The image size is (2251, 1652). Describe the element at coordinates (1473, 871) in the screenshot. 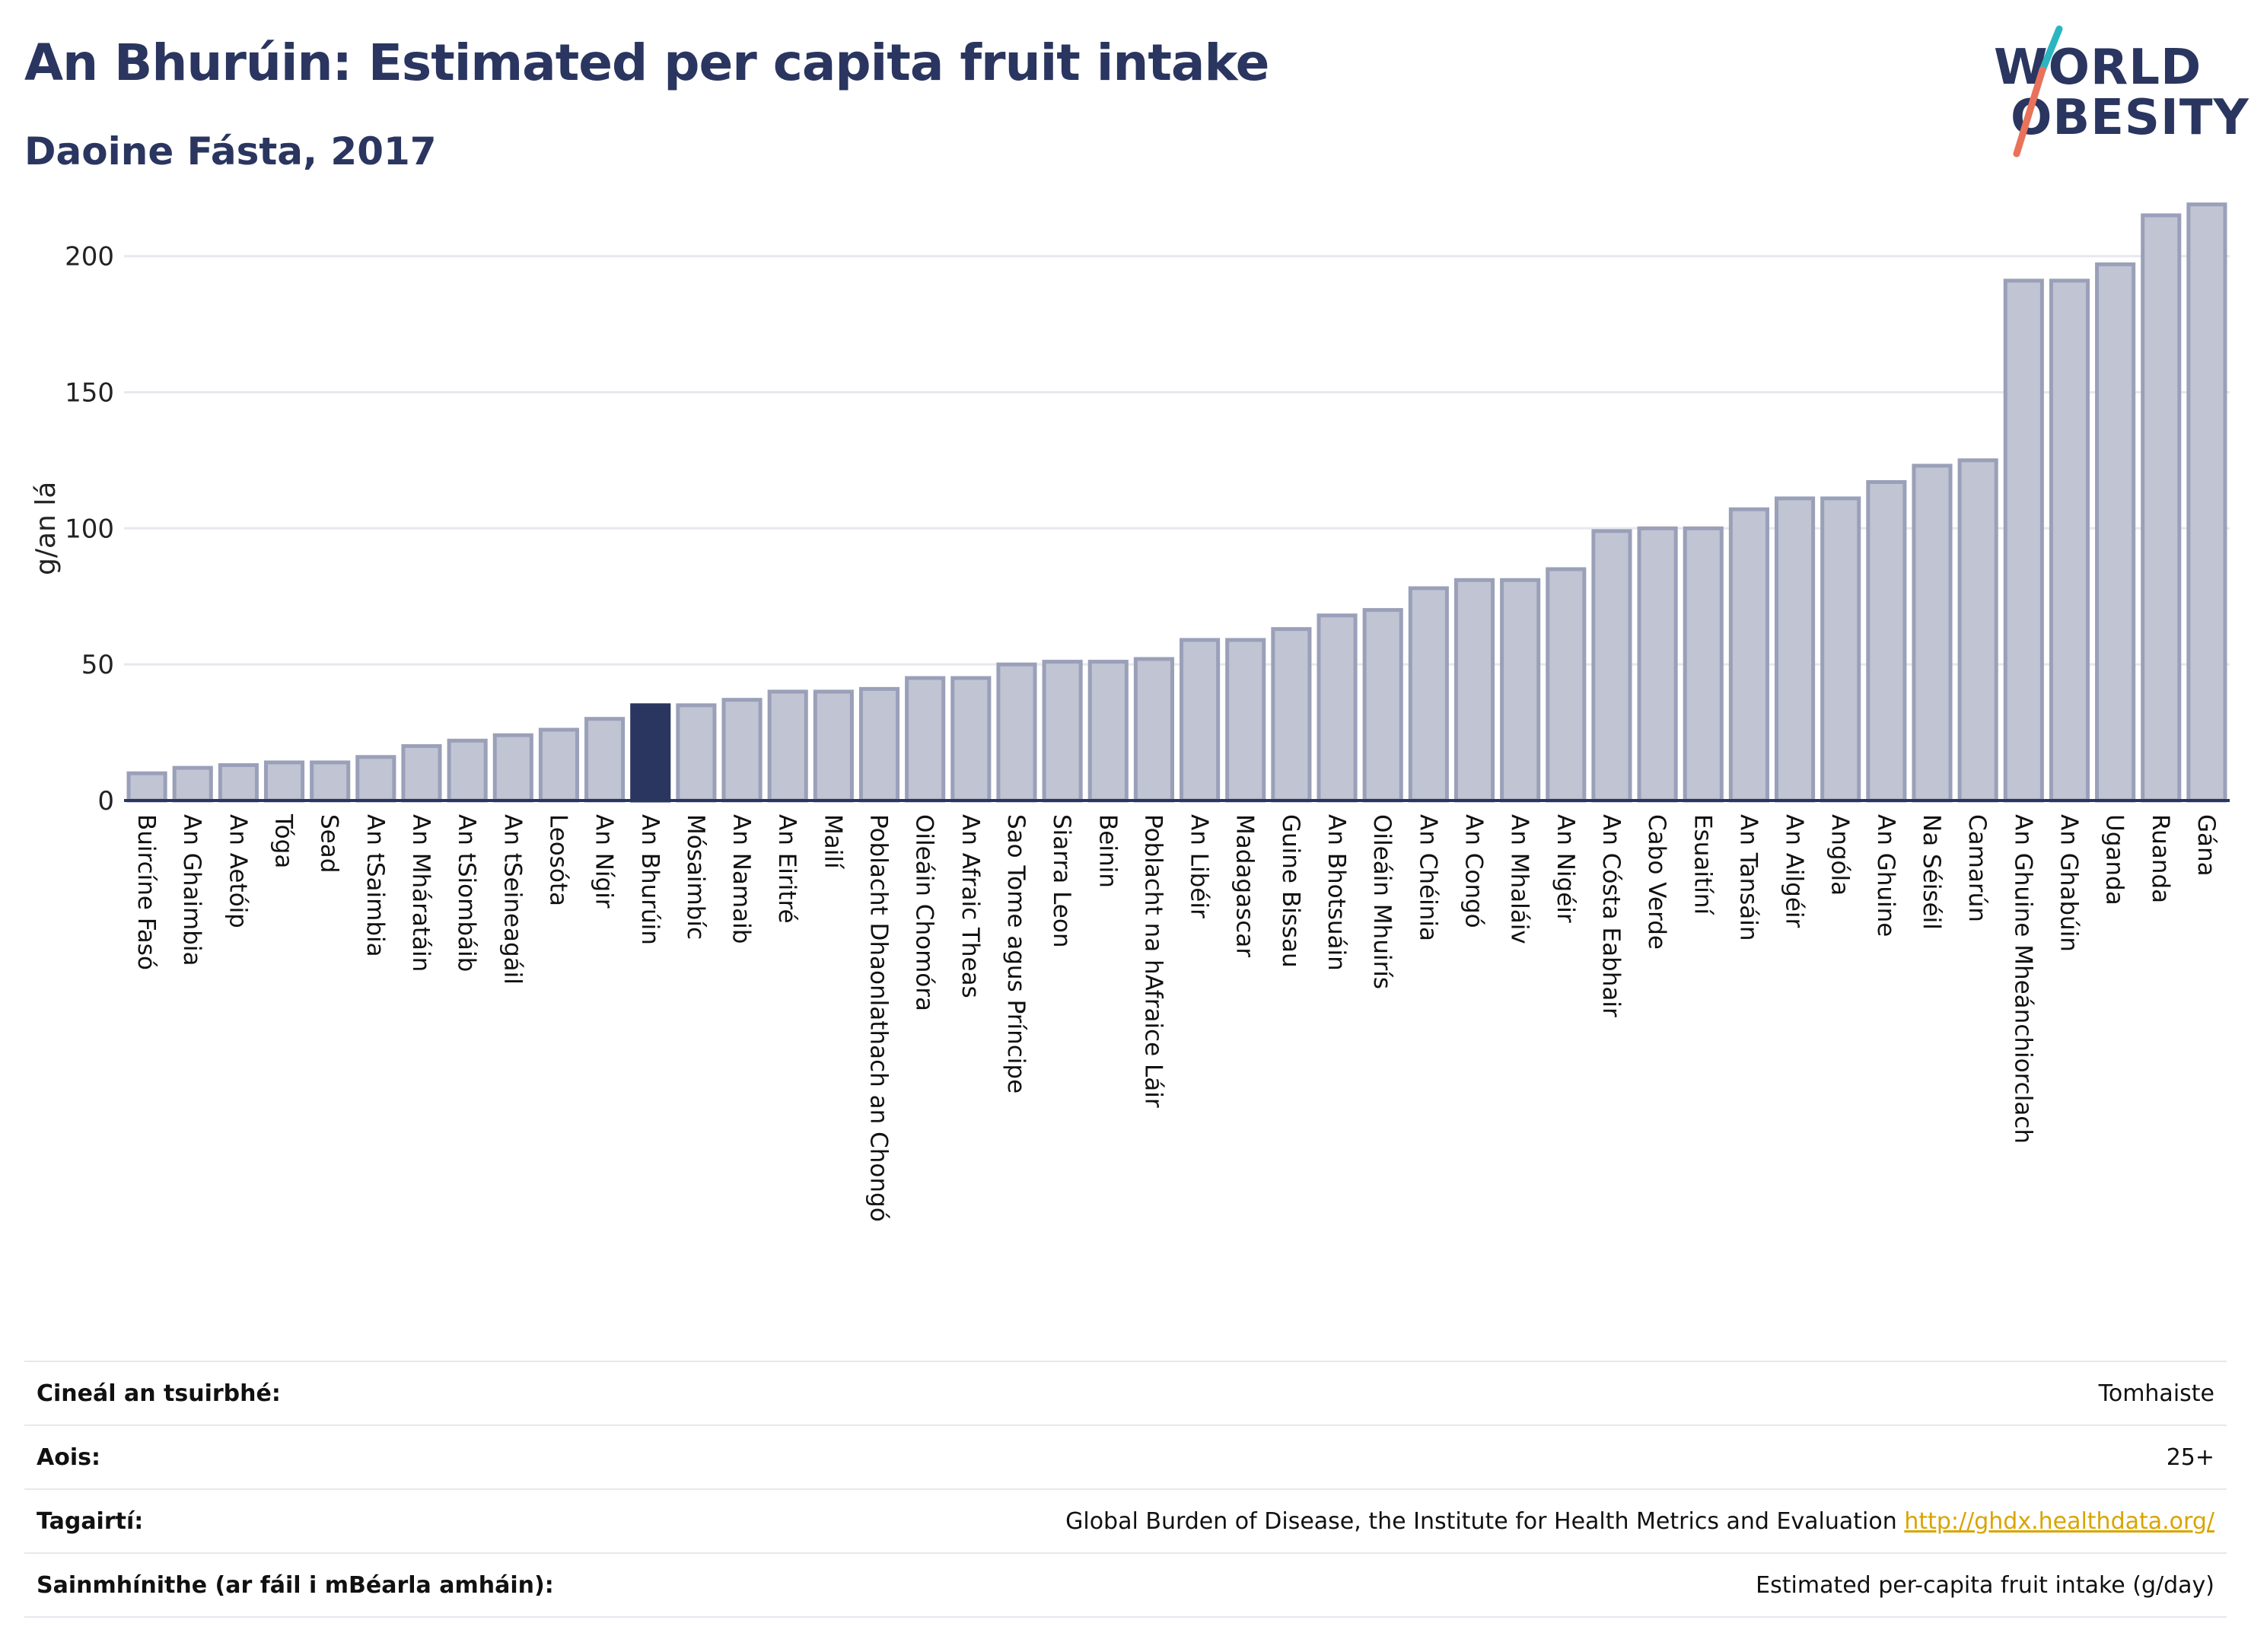

I see `x-tick-label: An Congó` at that location.